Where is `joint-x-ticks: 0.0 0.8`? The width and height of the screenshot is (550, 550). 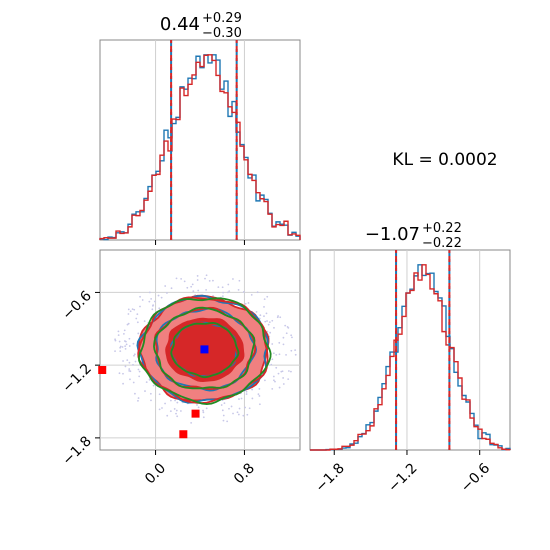
joint-x-ticks: 0.0 0.8 is located at coordinates (200, 468).